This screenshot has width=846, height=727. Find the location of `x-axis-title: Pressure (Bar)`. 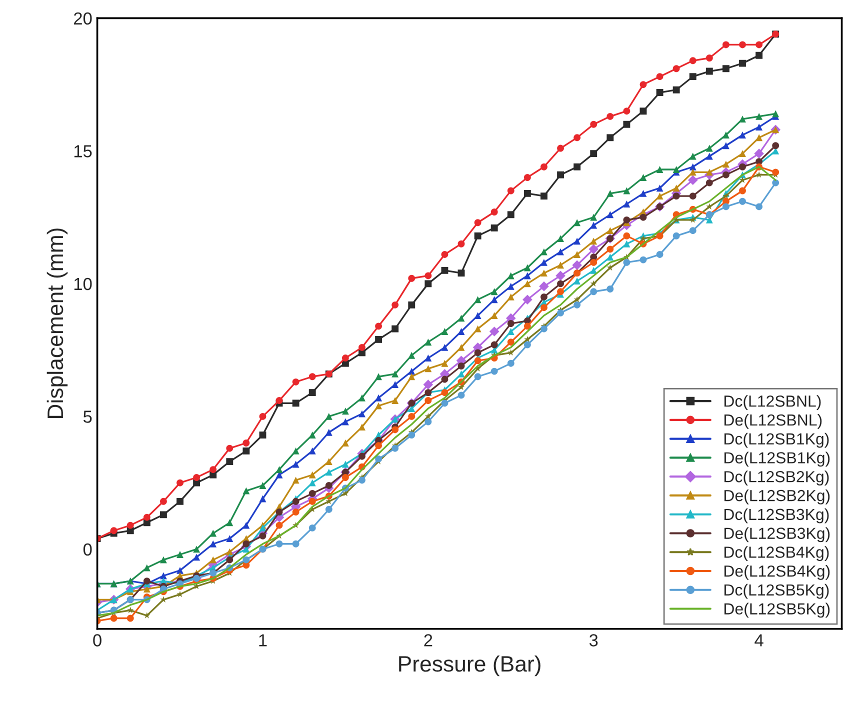

x-axis-title: Pressure (Bar) is located at coordinates (469, 665).